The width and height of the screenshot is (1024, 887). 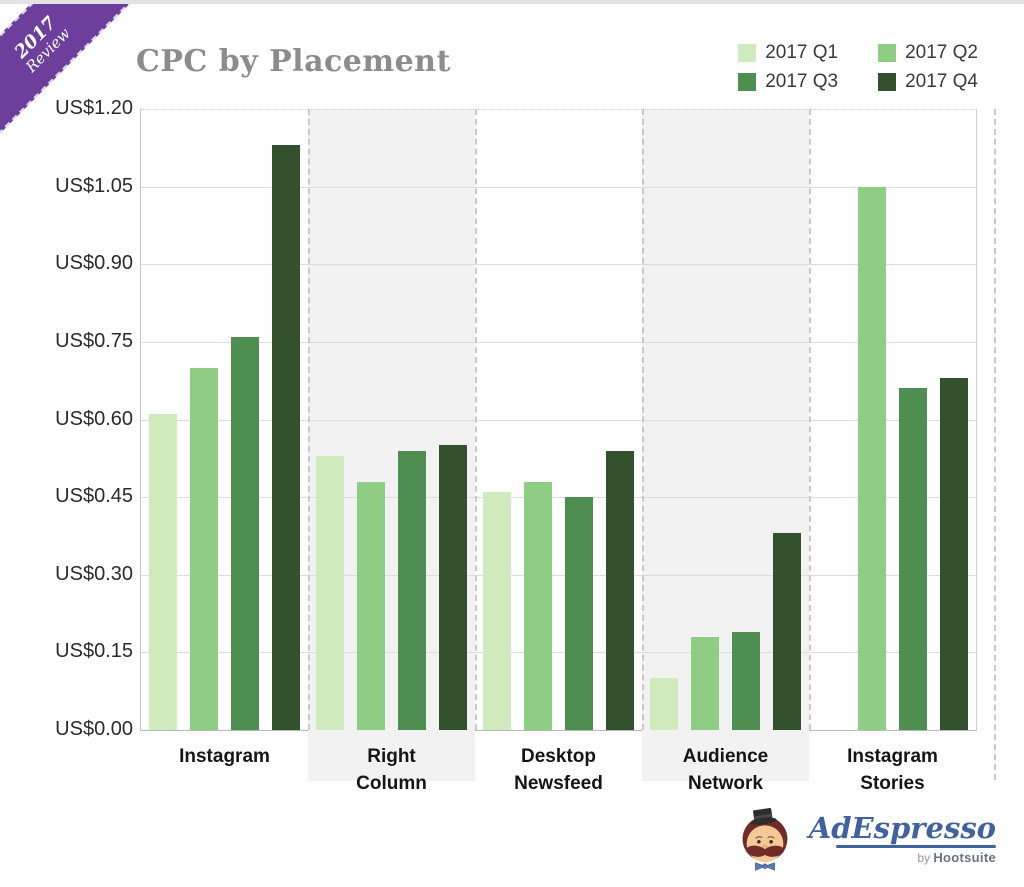 I want to click on legend-swatch-q3-icon, so click(x=747, y=82).